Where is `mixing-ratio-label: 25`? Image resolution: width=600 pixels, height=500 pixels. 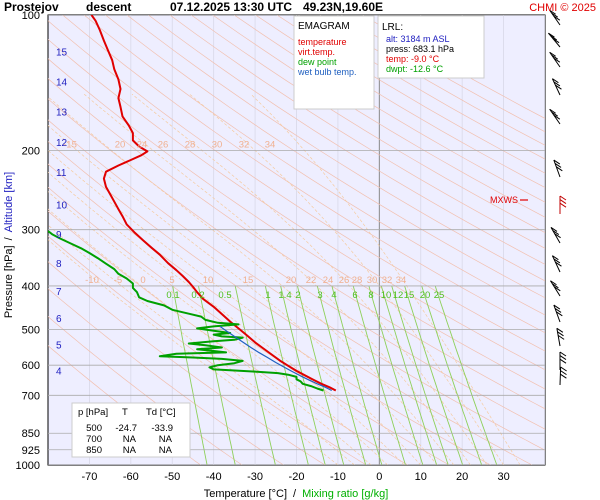 mixing-ratio-label: 25 is located at coordinates (439, 295).